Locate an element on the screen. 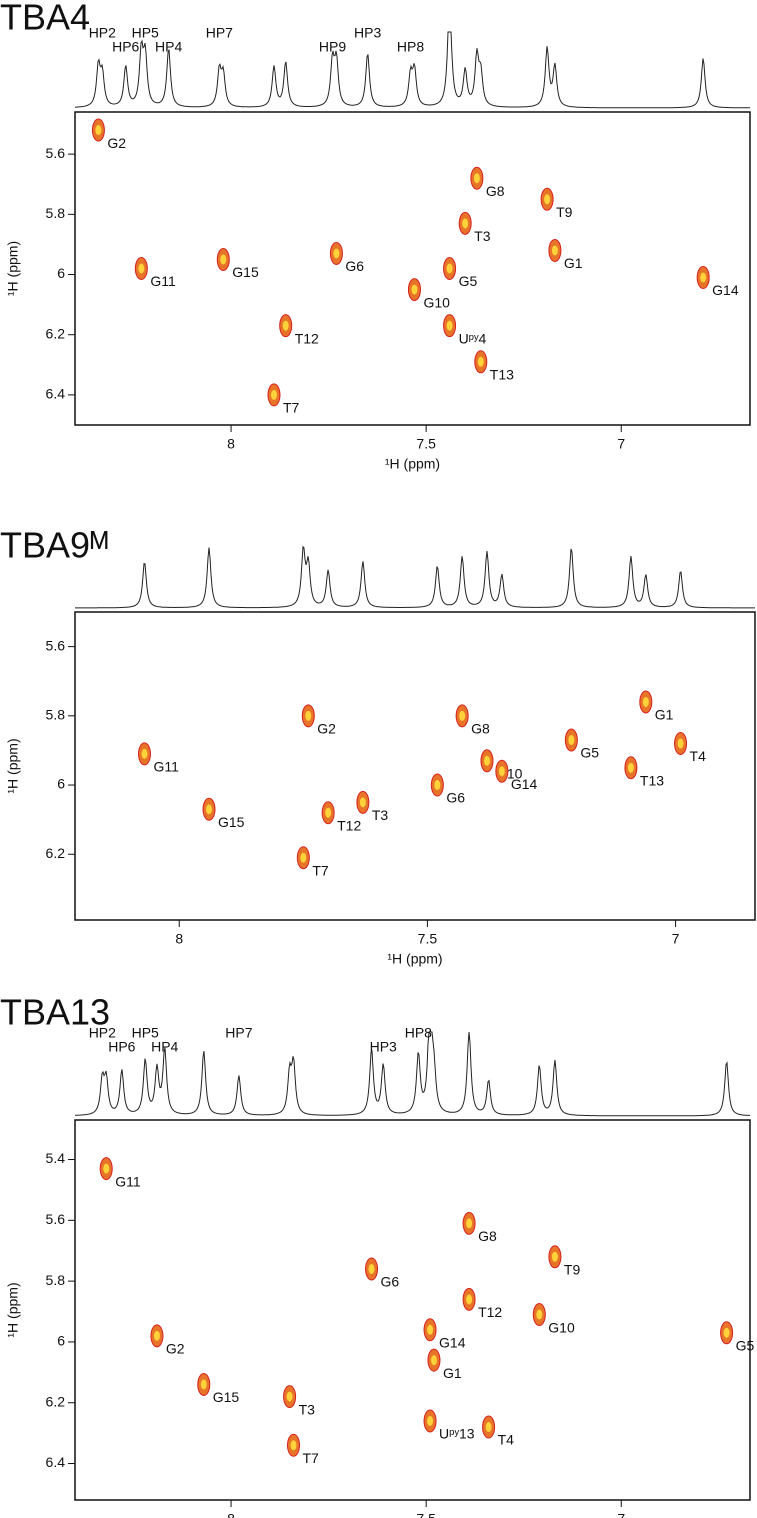  peak-label: Uᵖʸ13 is located at coordinates (457, 1434).